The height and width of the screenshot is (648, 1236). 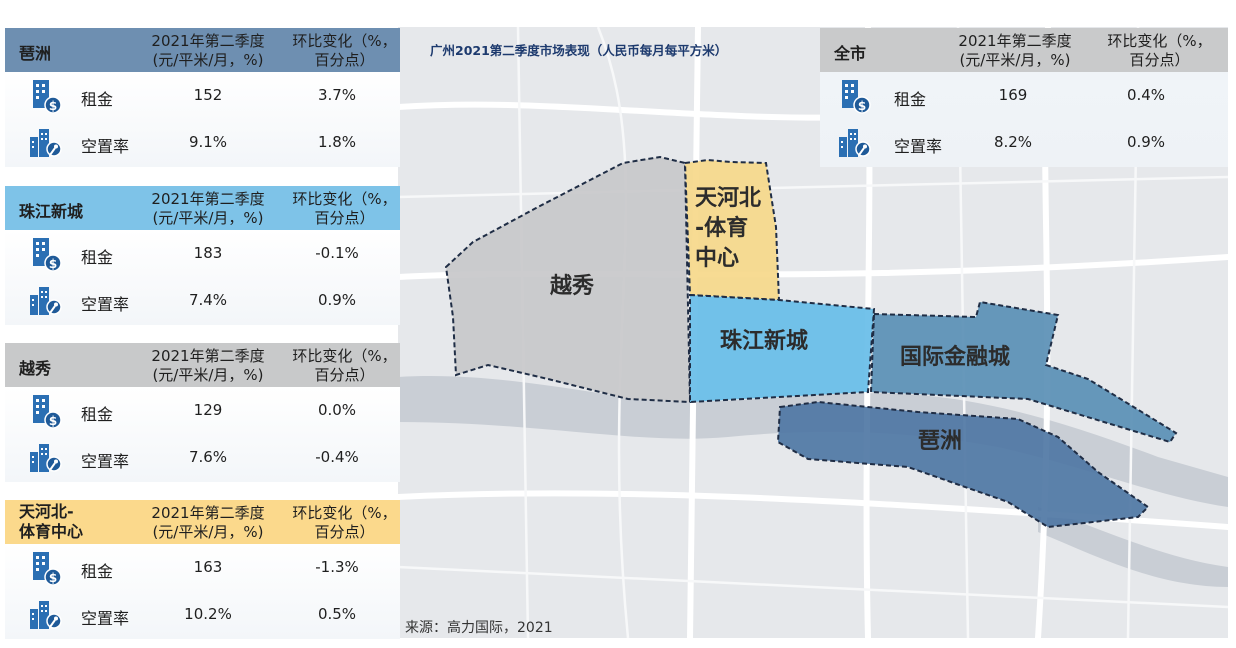 What do you see at coordinates (1146, 95) in the screenshot?
I see `rent-change: 0.4%` at bounding box center [1146, 95].